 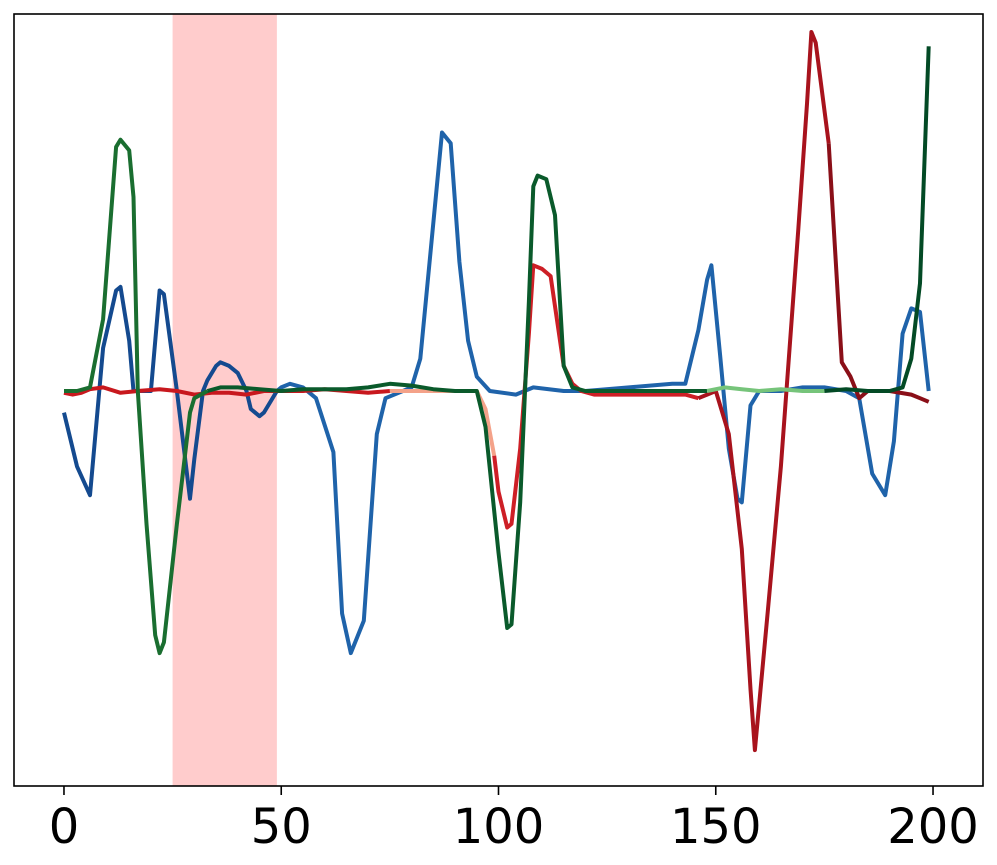 What do you see at coordinates (281, 827) in the screenshot?
I see `x-tick-label-50: 50` at bounding box center [281, 827].